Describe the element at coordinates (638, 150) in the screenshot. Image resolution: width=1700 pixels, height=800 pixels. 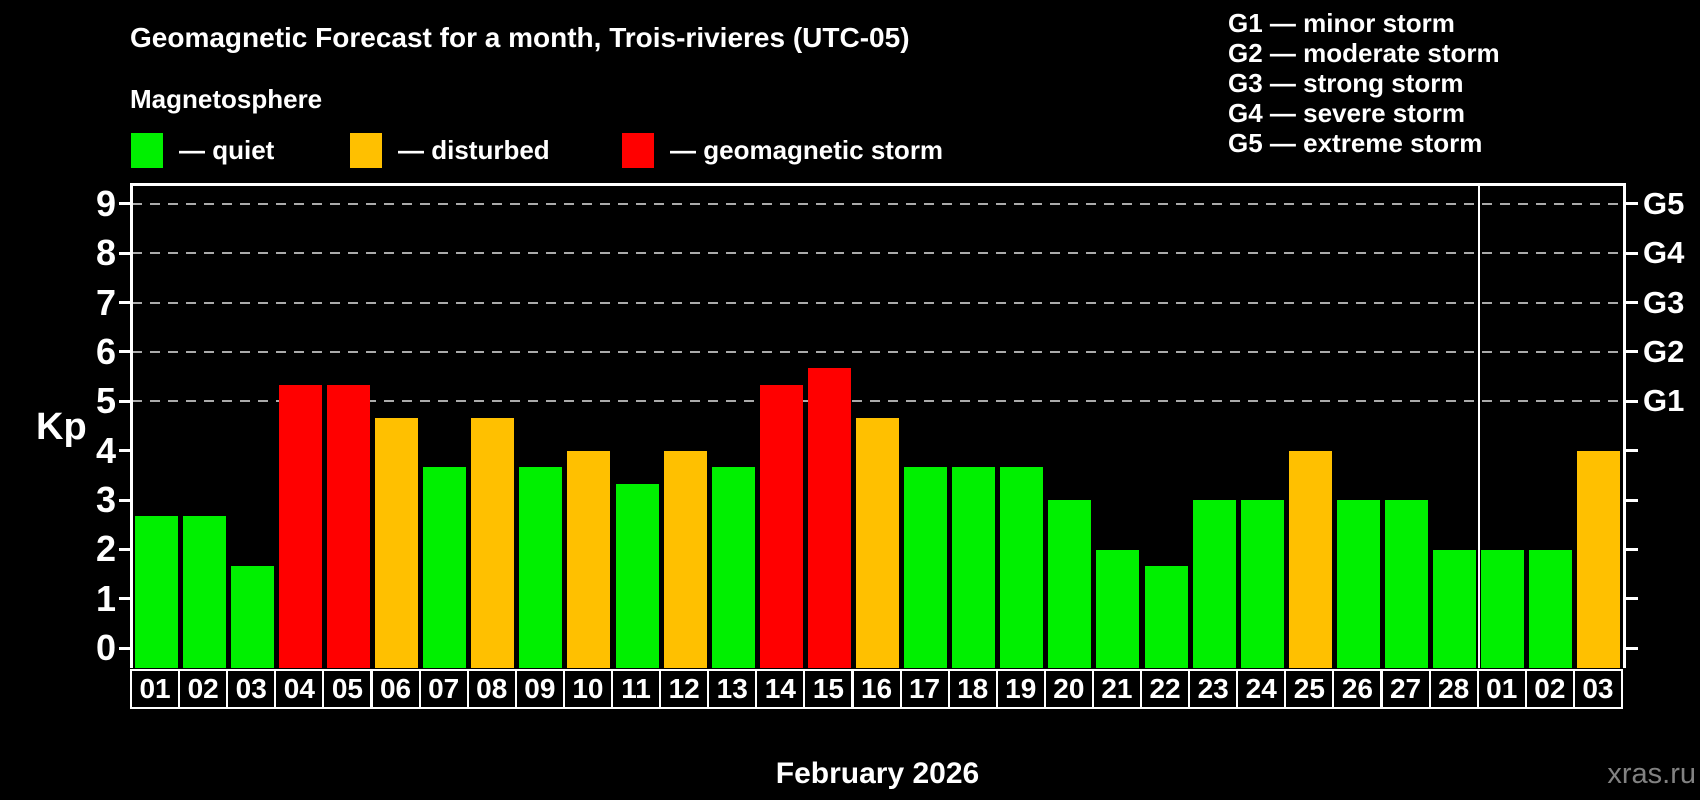
I see `storm-swatch-icon` at that location.